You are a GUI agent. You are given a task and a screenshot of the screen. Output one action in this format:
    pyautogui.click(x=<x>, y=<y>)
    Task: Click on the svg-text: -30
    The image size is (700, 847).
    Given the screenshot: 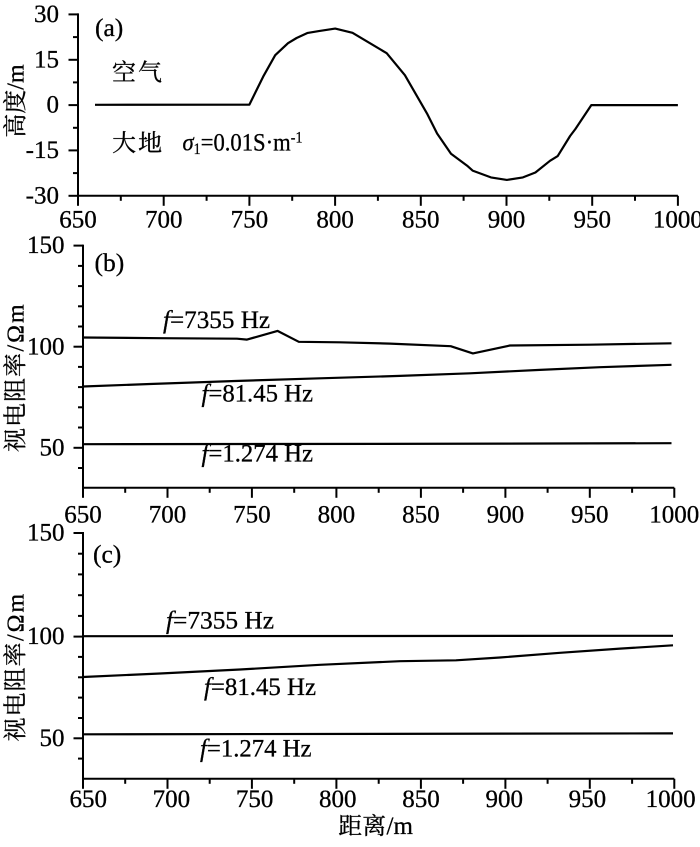 What is the action you would take?
    pyautogui.click(x=42, y=195)
    